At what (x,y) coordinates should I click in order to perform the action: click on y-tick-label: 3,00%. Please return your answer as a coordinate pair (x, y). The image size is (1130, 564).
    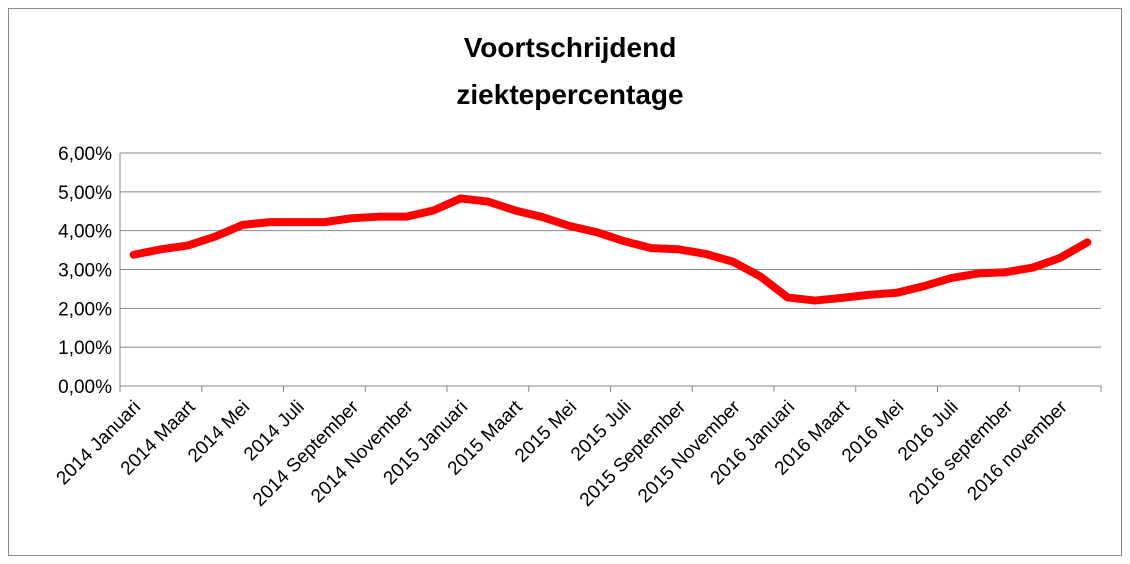
    Looking at the image, I should click on (85, 271).